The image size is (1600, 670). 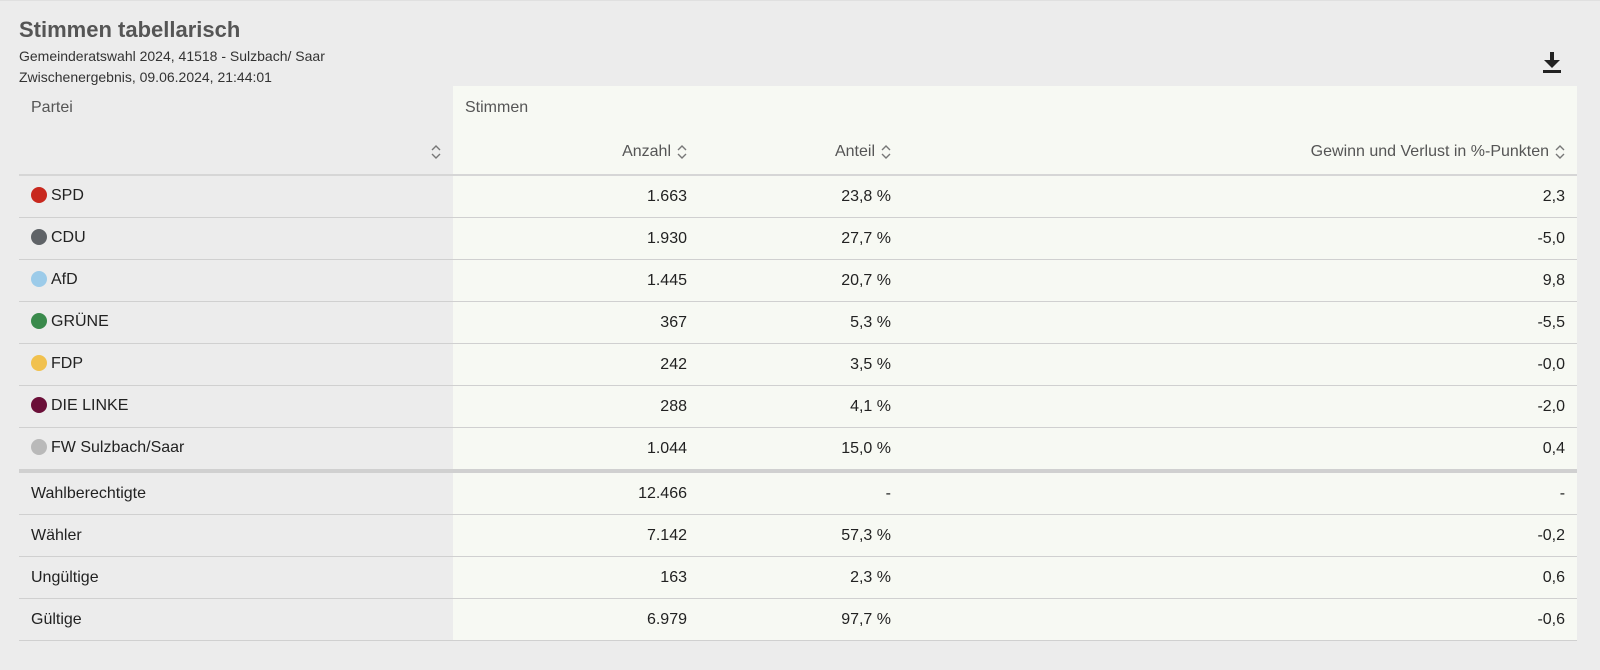 What do you see at coordinates (801, 406) in the screenshot?
I see `share-cell: 4,1 %` at bounding box center [801, 406].